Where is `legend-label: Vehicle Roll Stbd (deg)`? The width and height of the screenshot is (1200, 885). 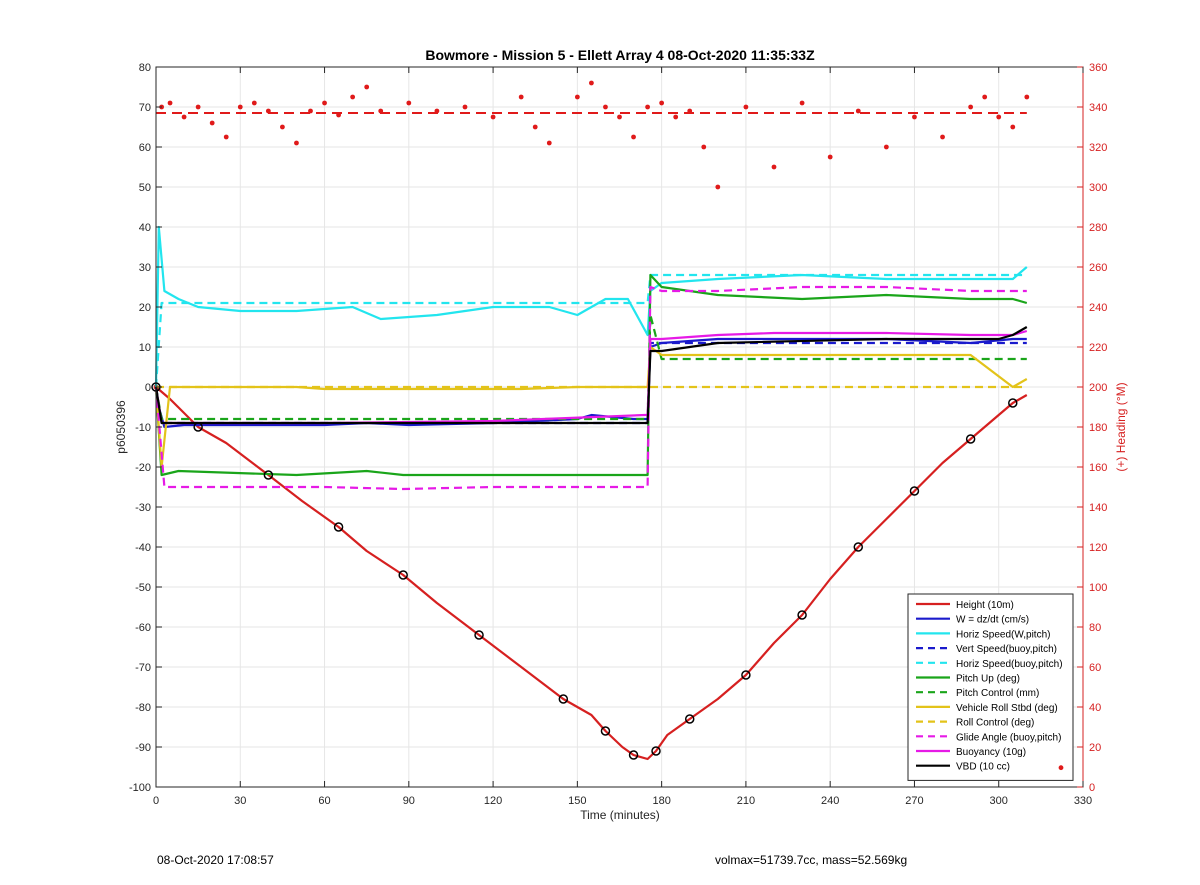 legend-label: Vehicle Roll Stbd (deg) is located at coordinates (1007, 708).